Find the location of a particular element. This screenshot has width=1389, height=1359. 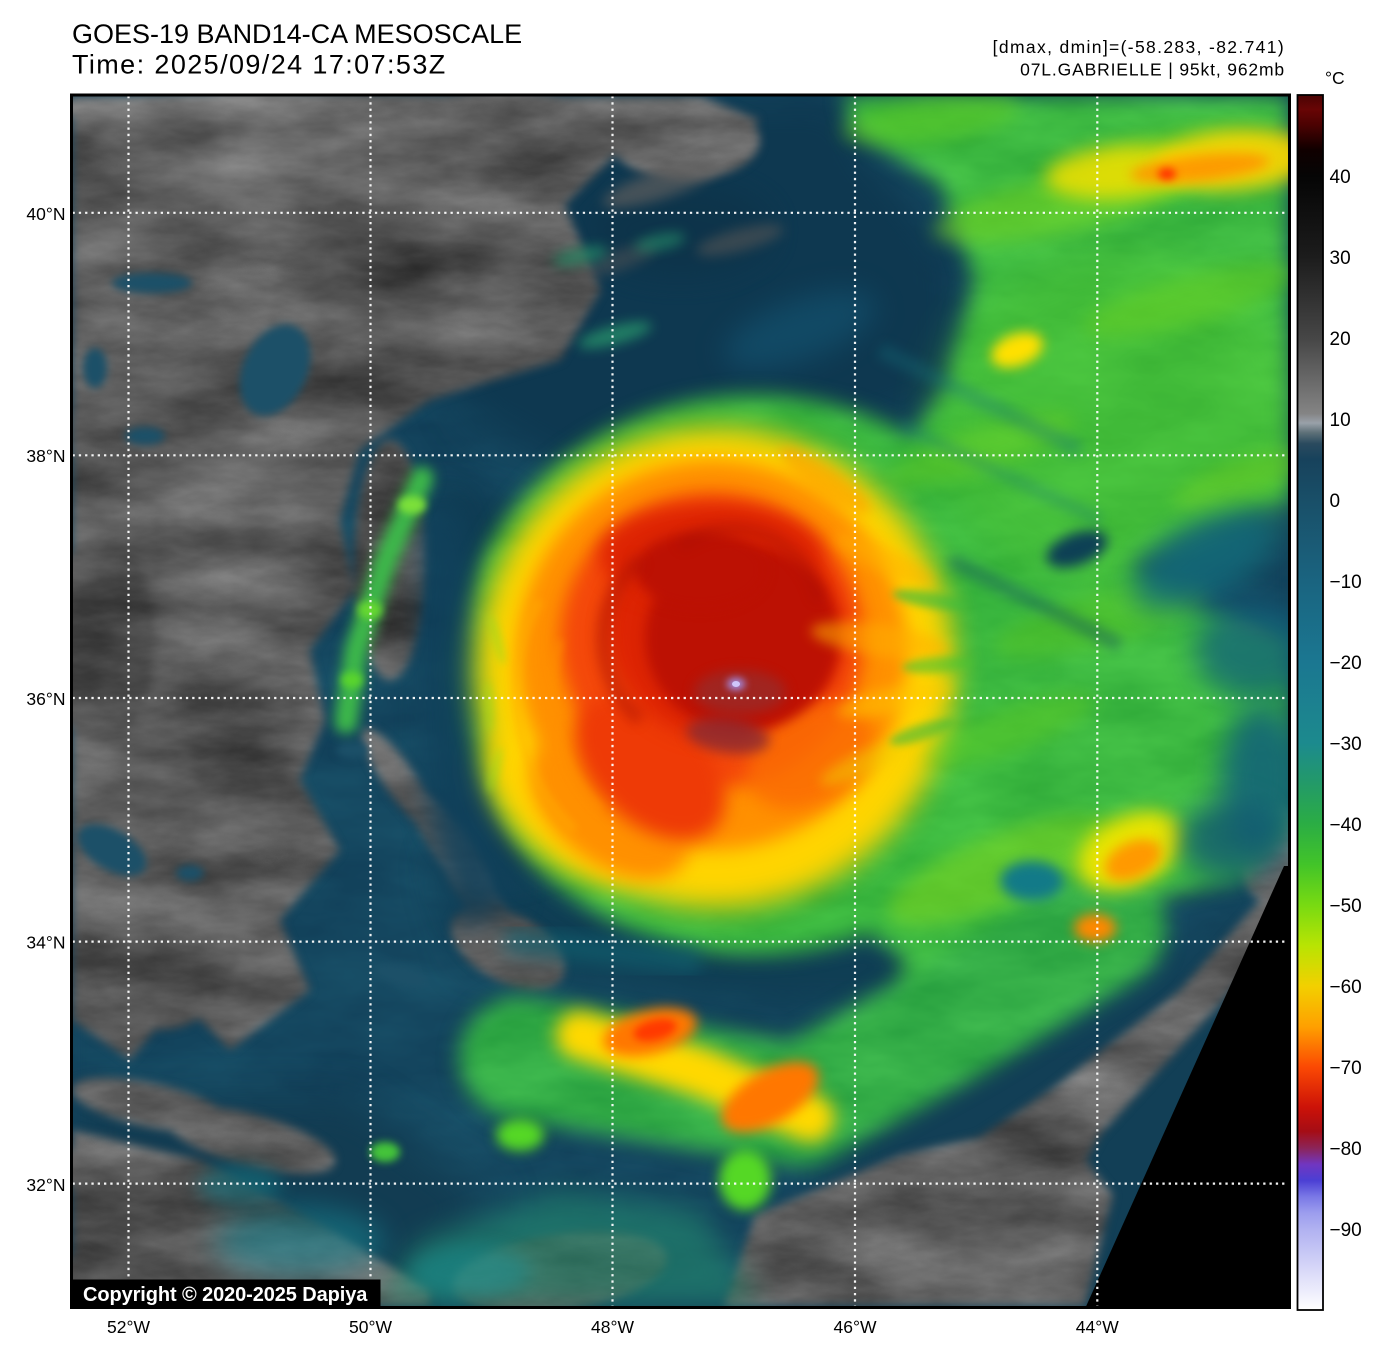

svg-text: −30 is located at coordinates (1346, 744).